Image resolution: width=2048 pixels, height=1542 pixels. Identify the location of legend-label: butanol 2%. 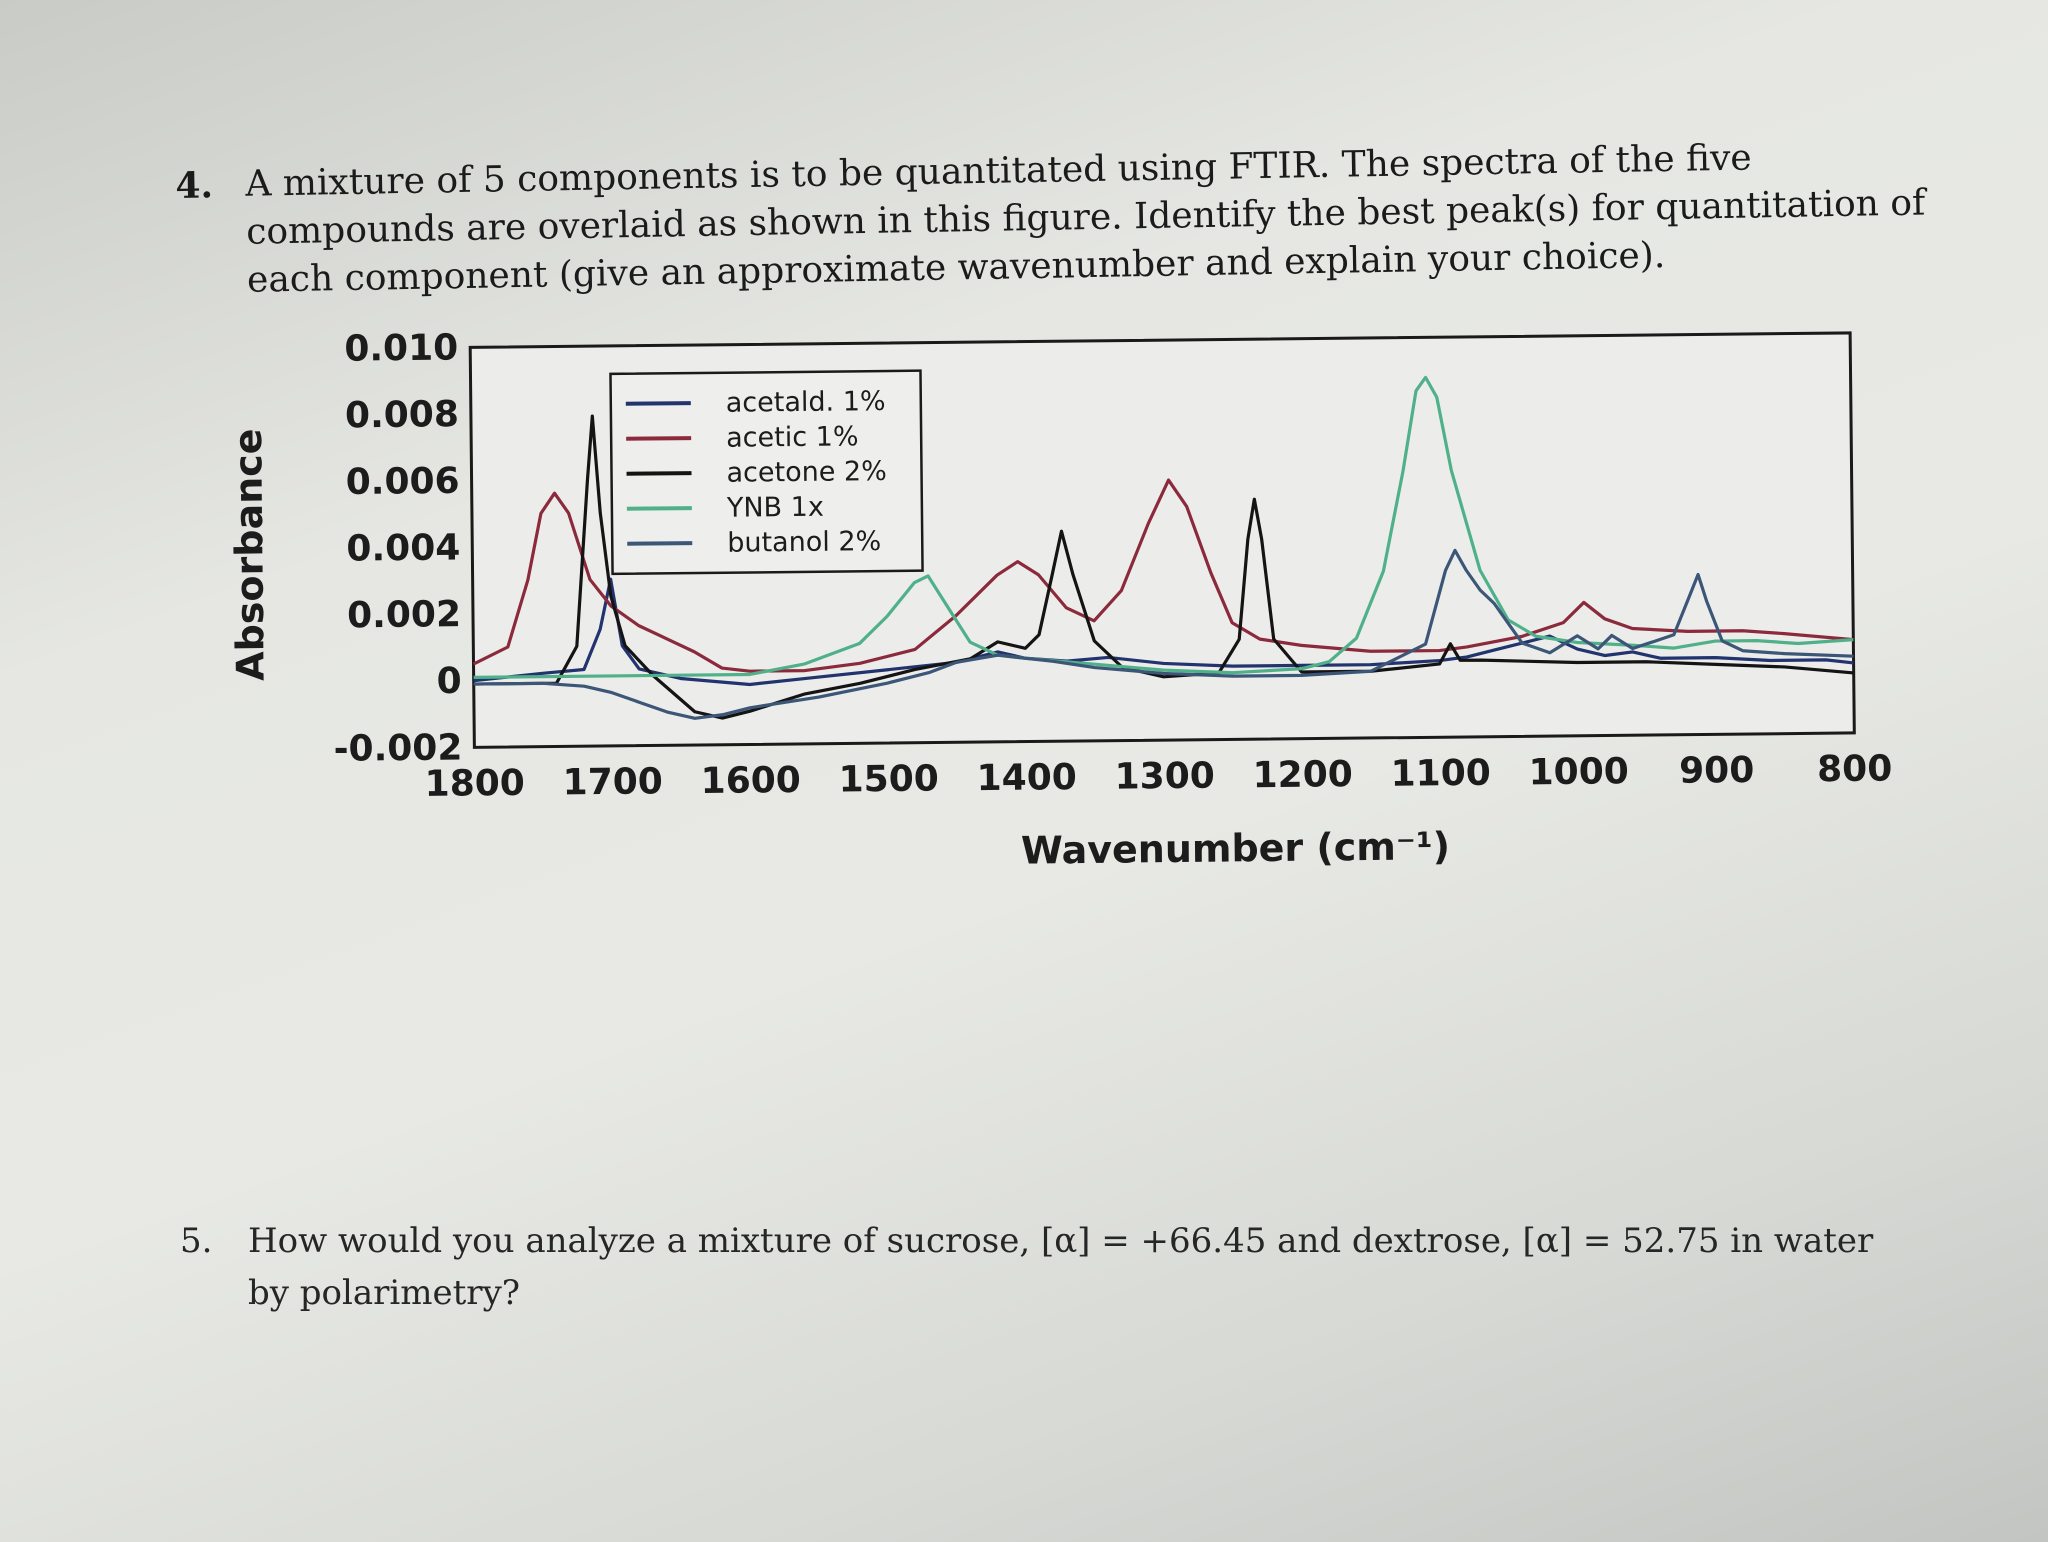
(804, 542).